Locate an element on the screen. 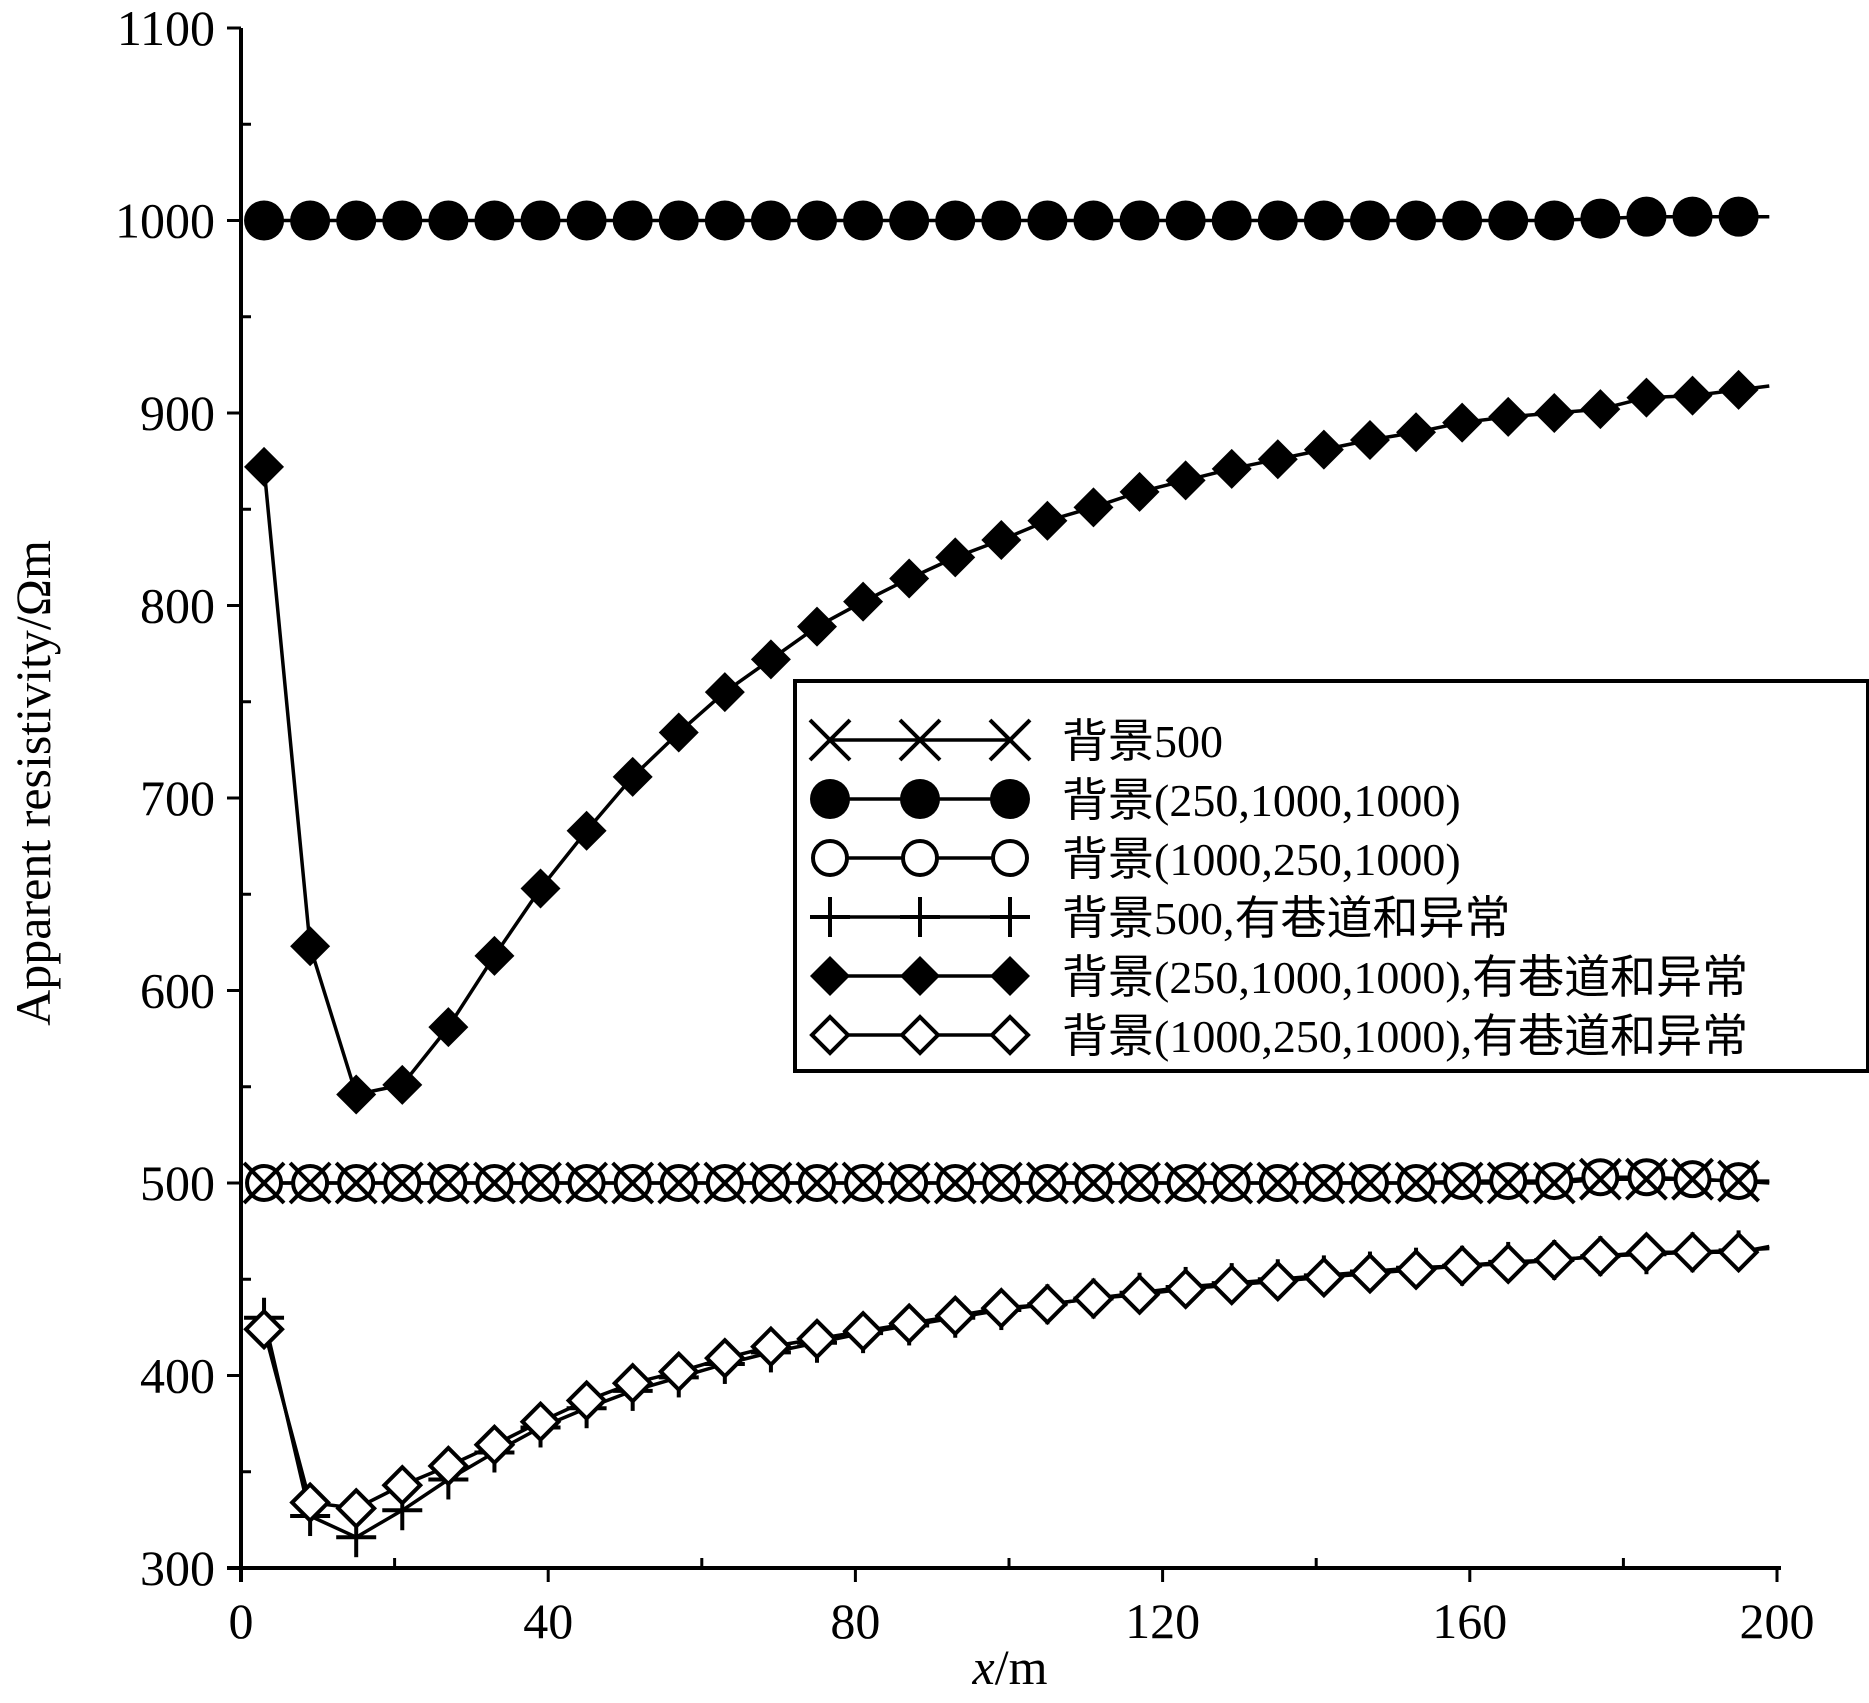  x-axis-label-unit: /m is located at coordinates (1021, 1667).